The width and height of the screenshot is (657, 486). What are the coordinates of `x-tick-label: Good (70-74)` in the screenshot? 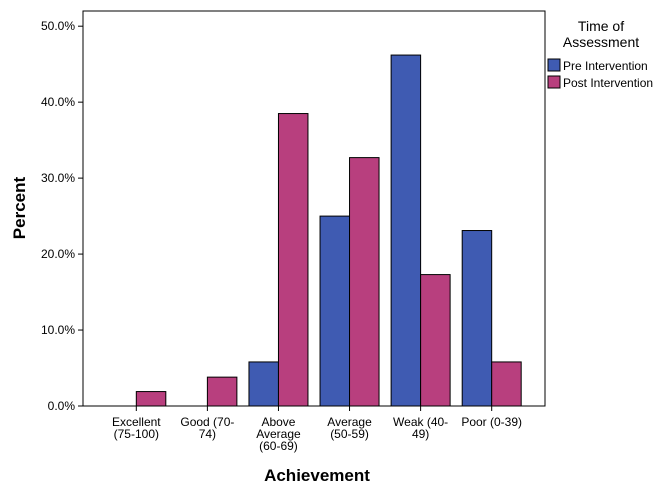 It's located at (207, 428).